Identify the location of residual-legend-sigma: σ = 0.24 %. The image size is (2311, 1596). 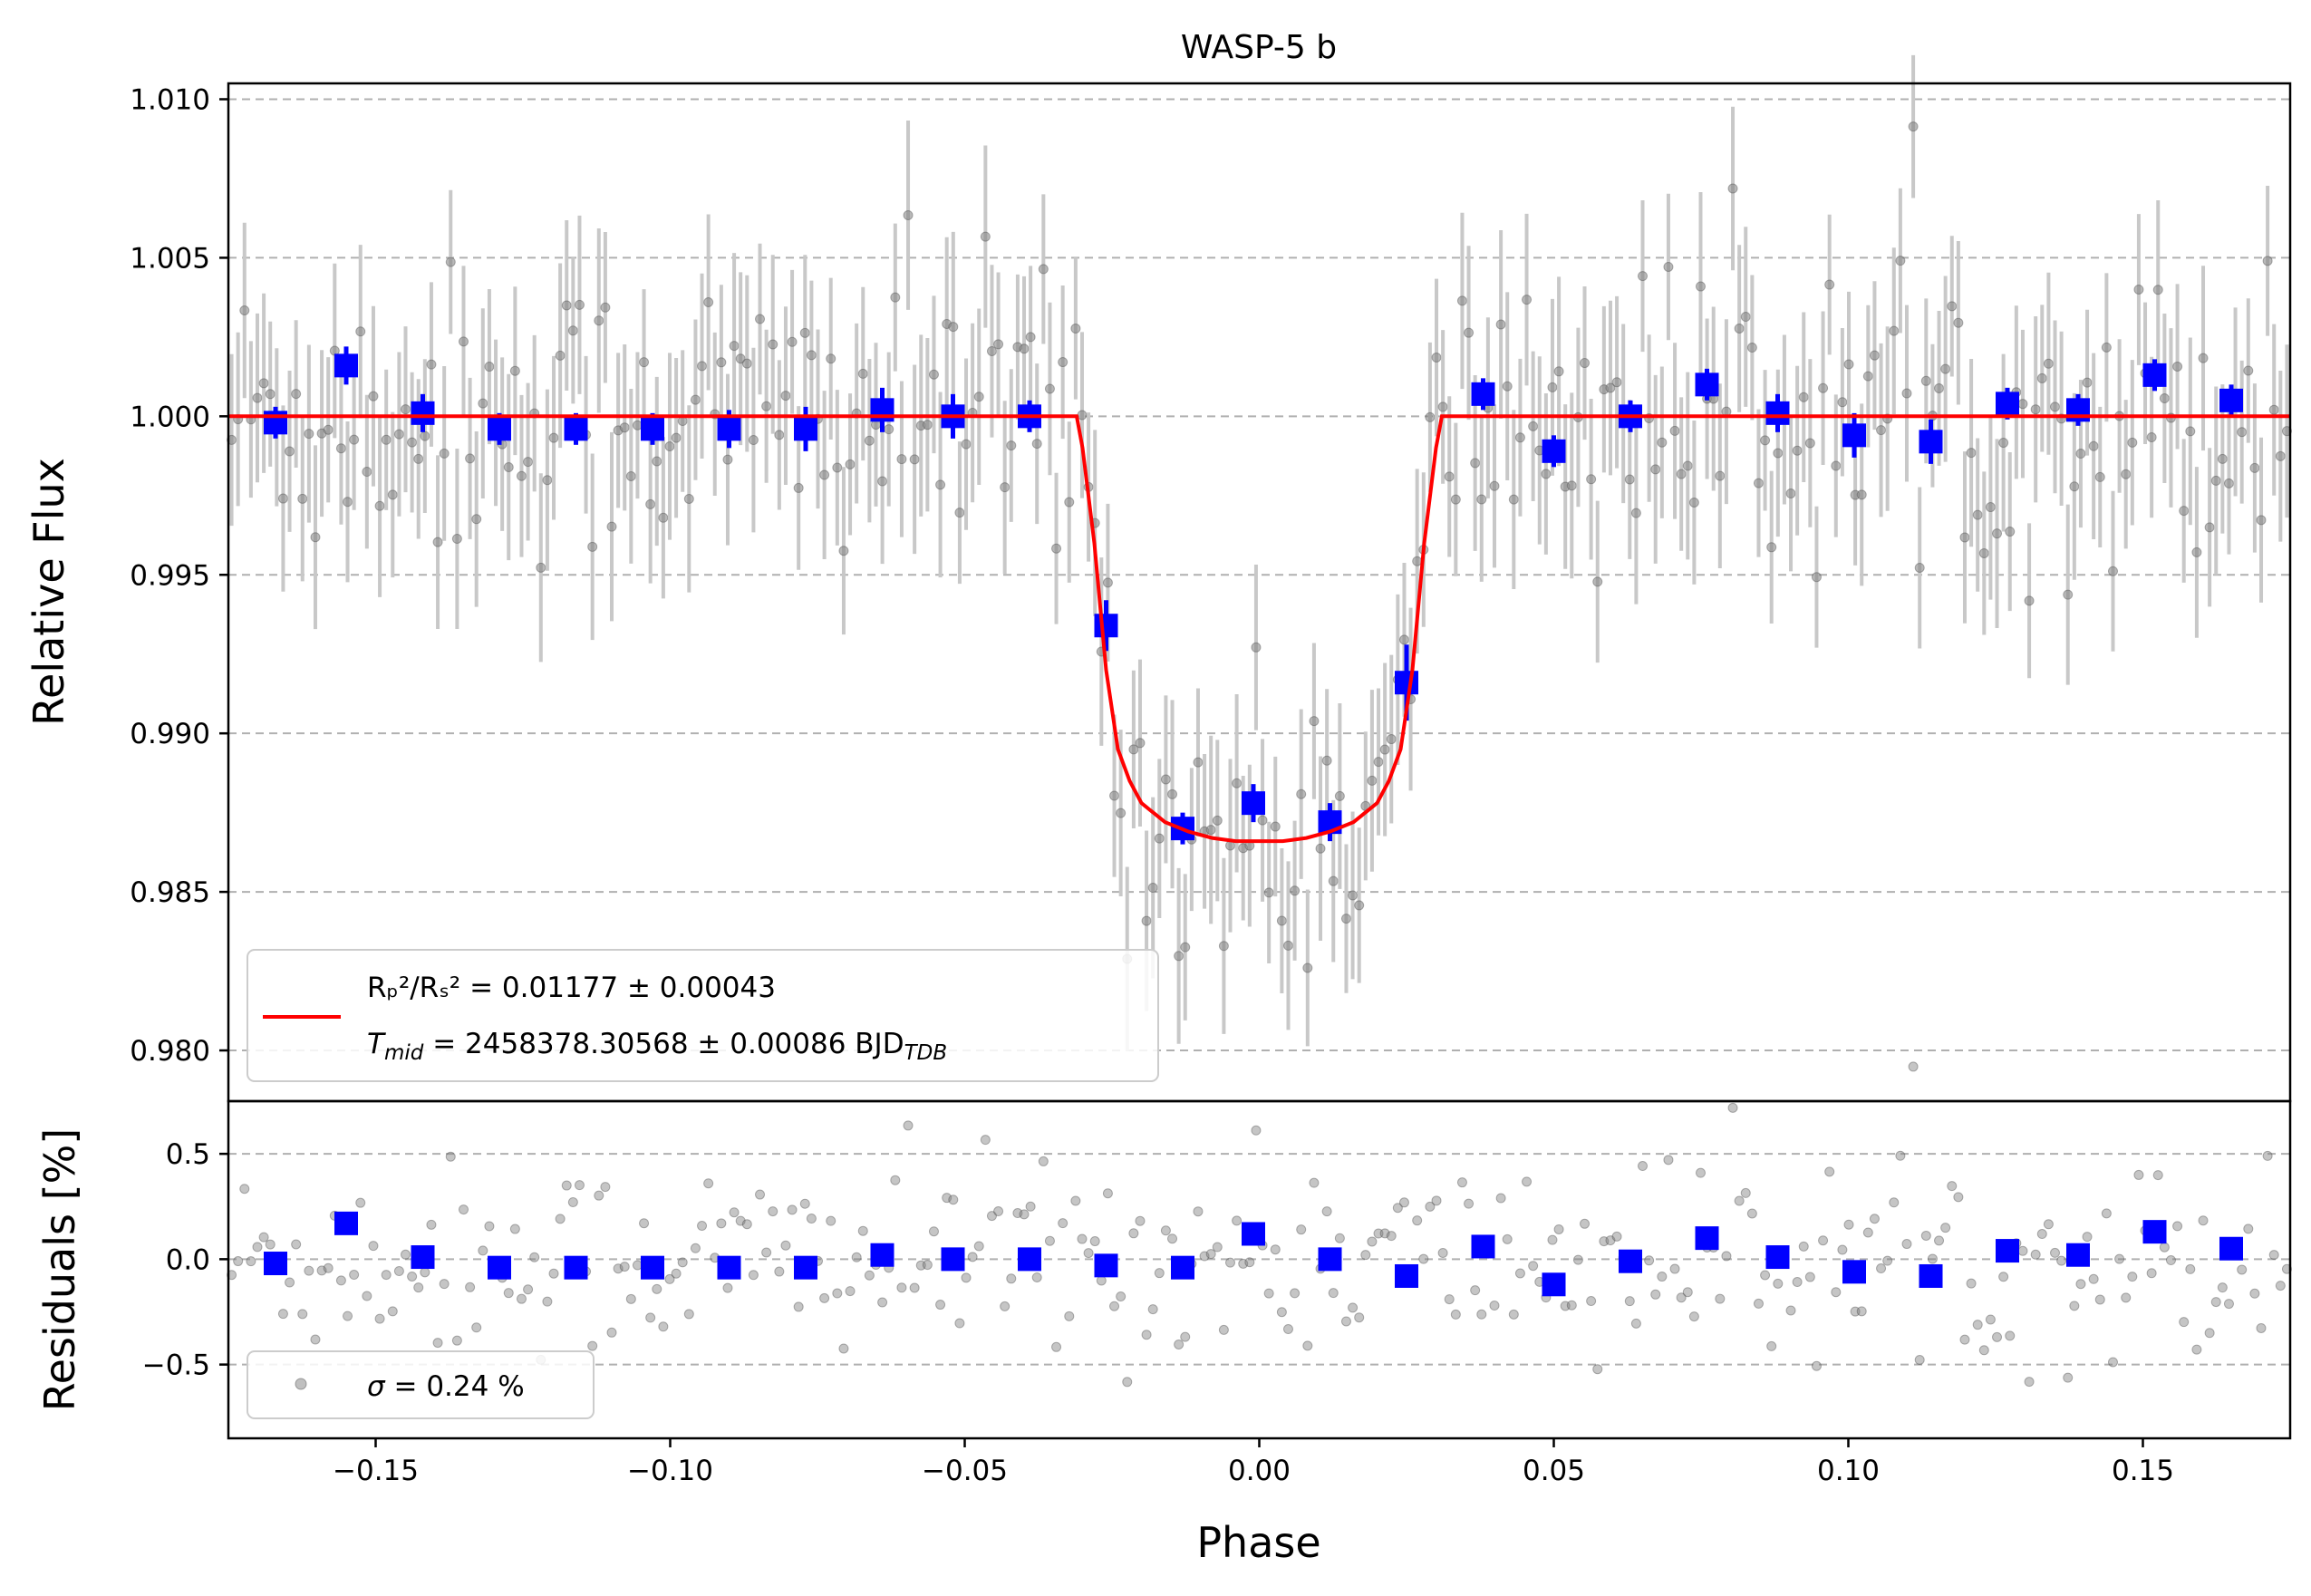
(446, 1386).